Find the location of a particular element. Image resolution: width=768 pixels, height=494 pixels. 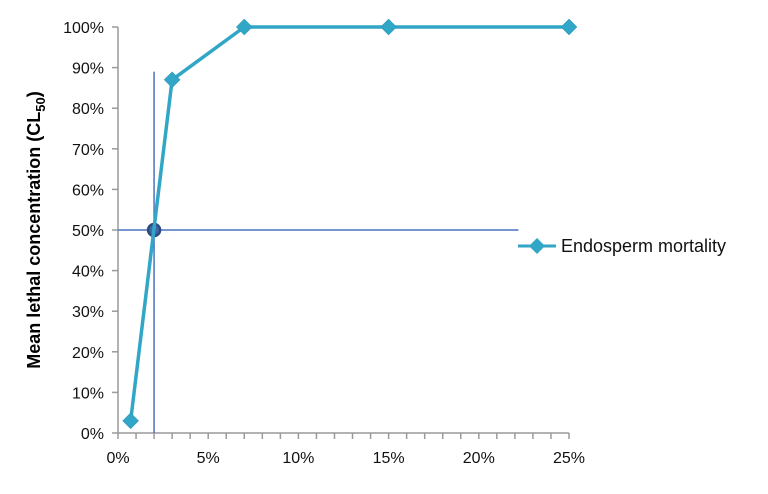

x-tick-label: 10% is located at coordinates (298, 458).